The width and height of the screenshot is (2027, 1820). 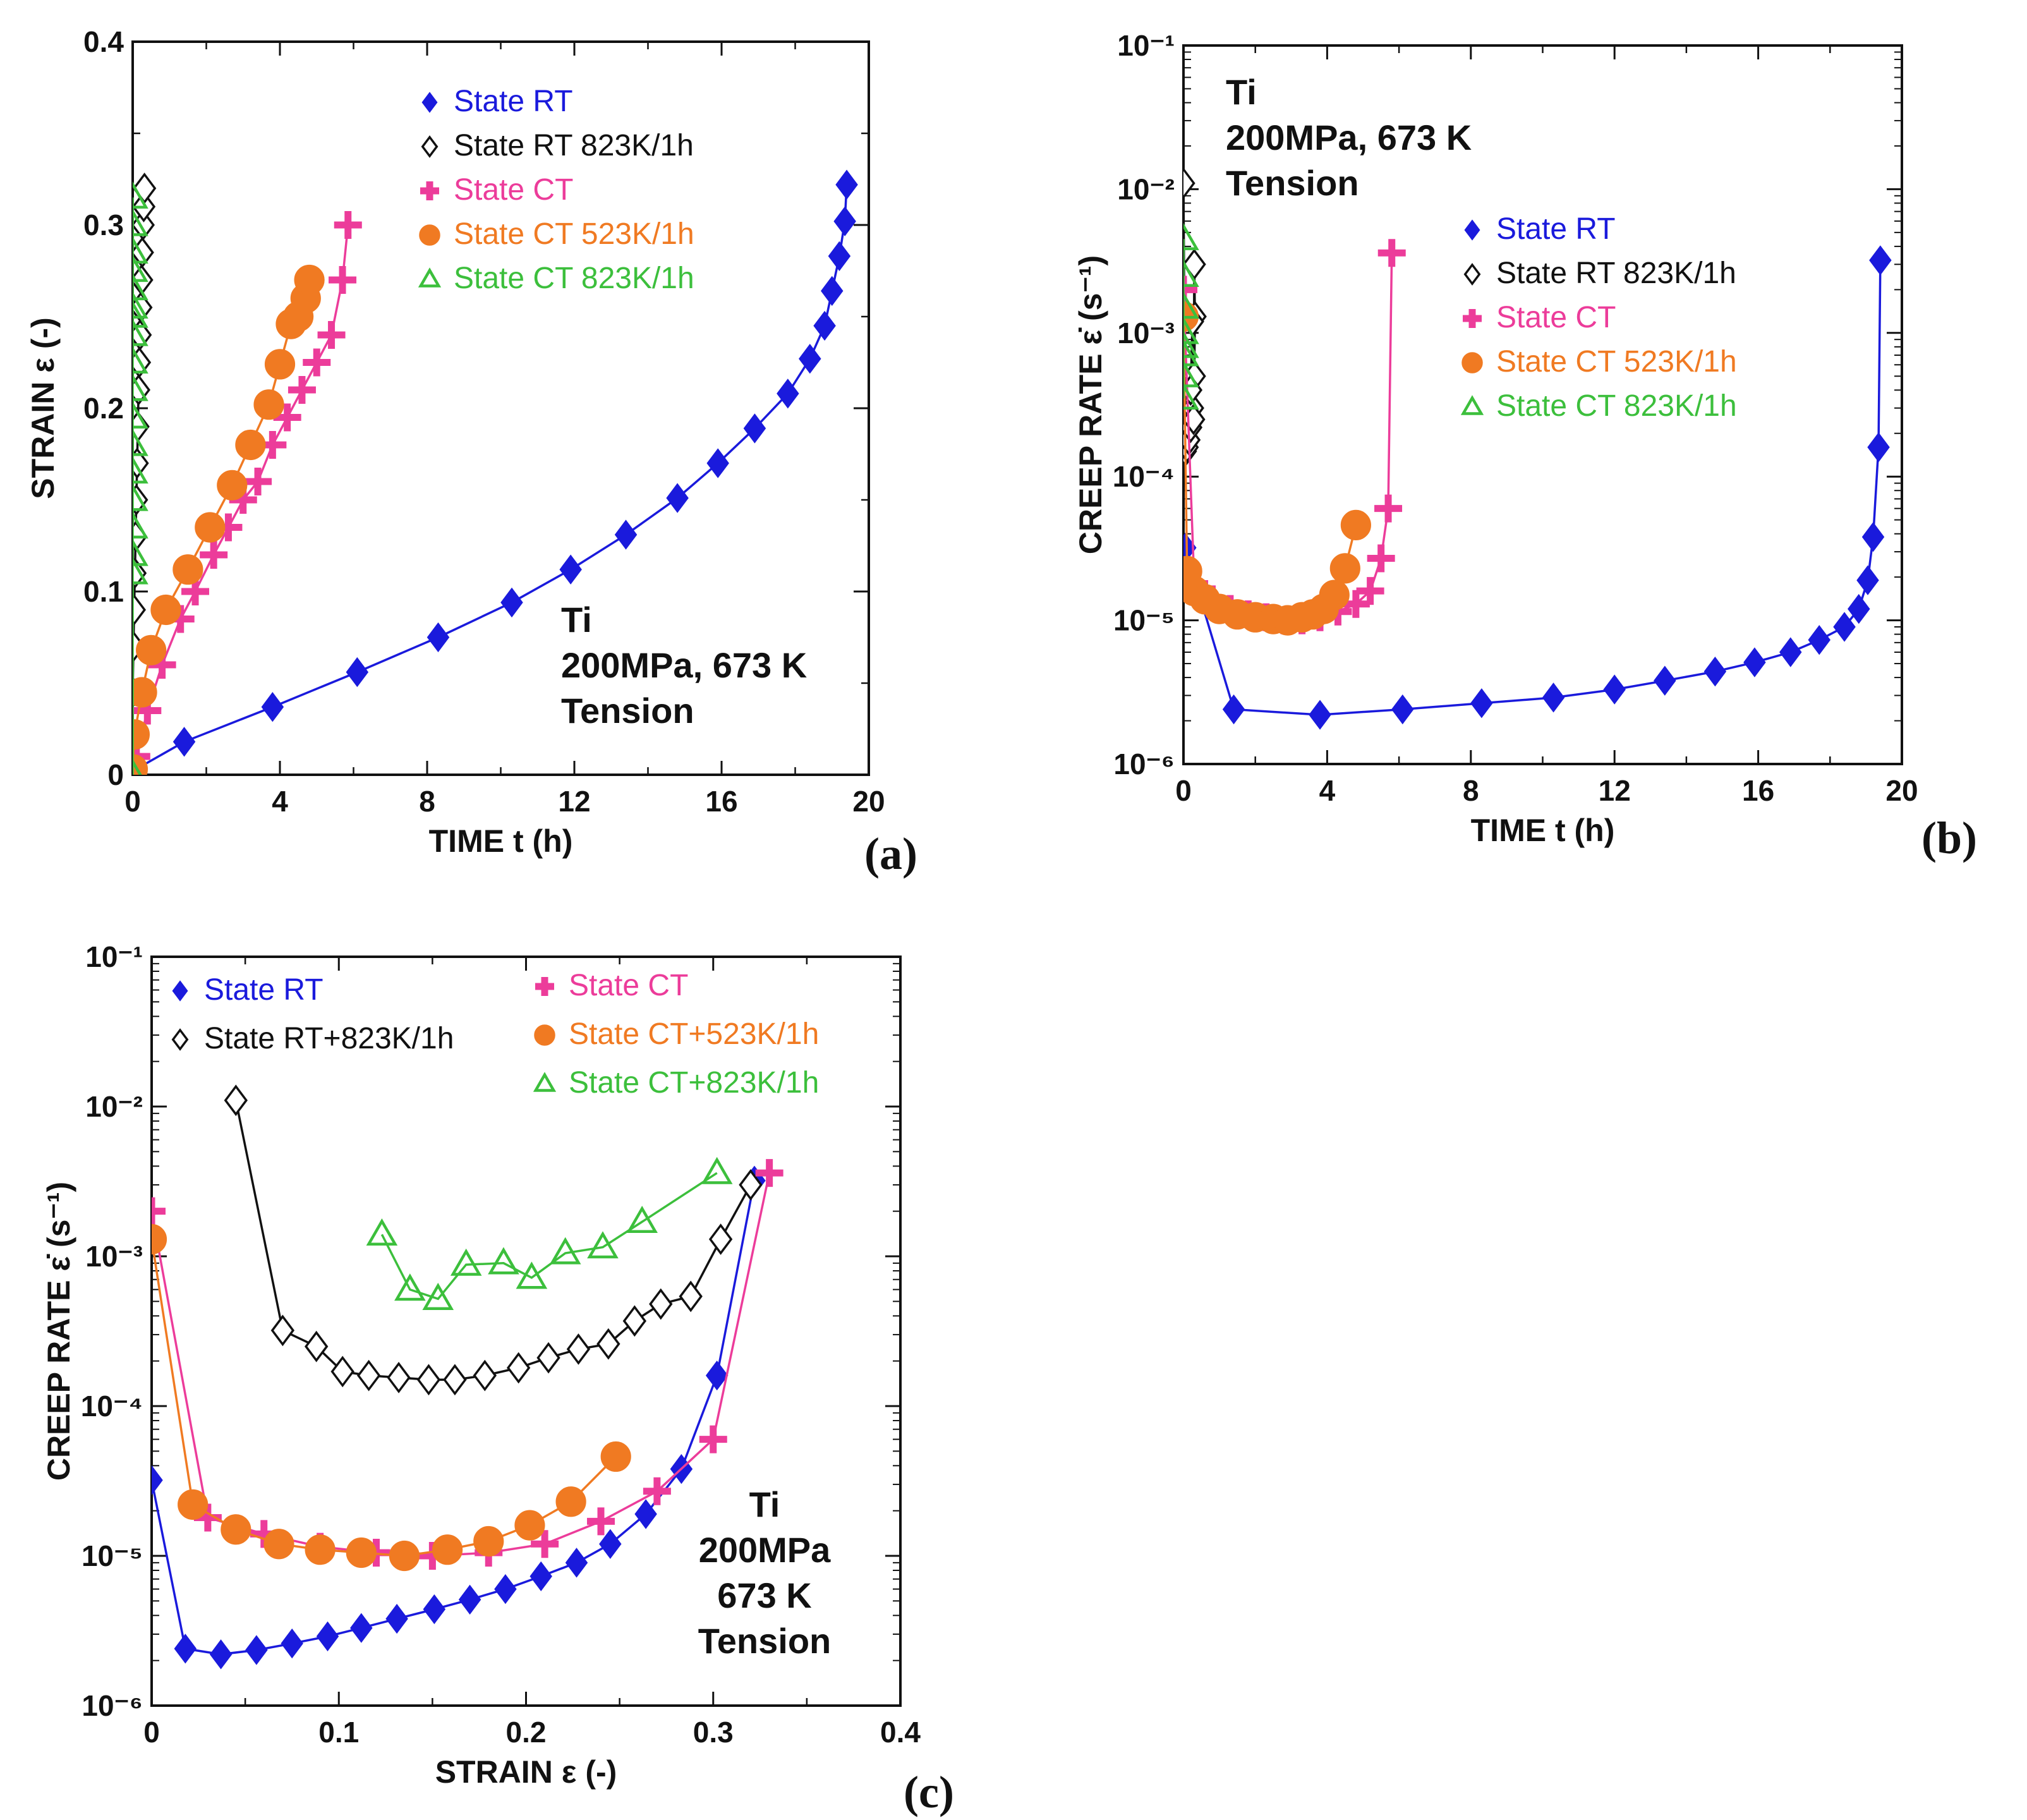 I want to click on legend-entry: State RT+823K/1h, so click(x=329, y=1038).